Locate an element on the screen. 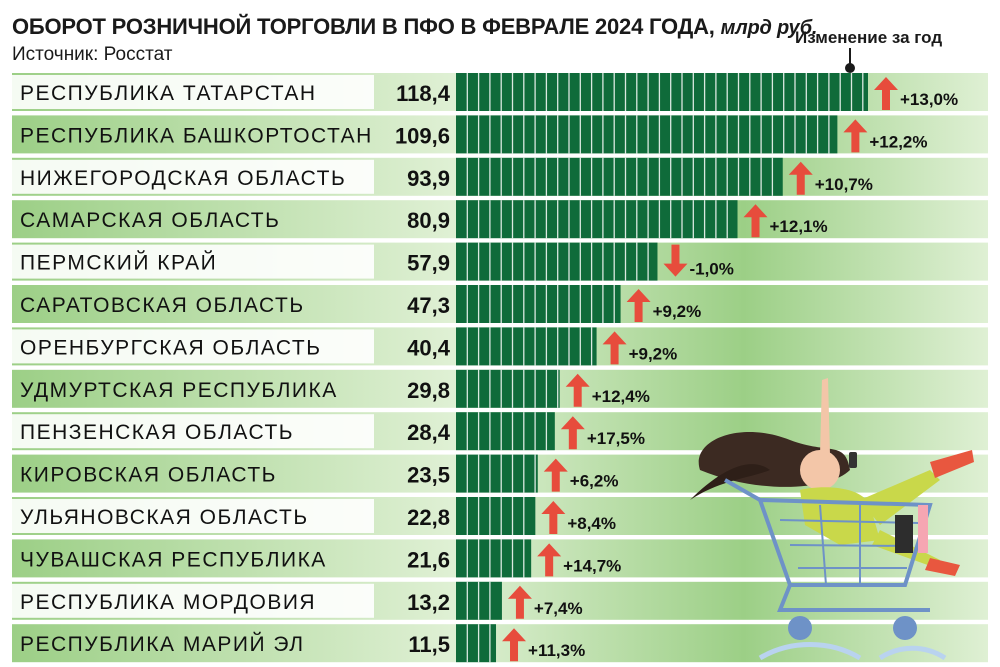 The width and height of the screenshot is (1000, 667). chart-row: РЕСПУБЛИКА БАШКОРТОСТАН 109,6 +12,2% is located at coordinates (500, 134).